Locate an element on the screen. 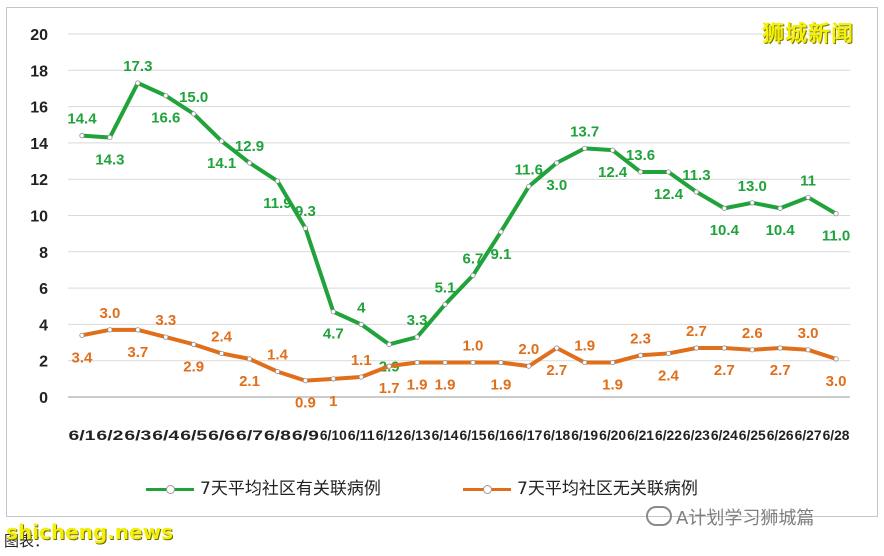 Image resolution: width=884 pixels, height=556 pixels. data-label: 11.6 is located at coordinates (529, 169).